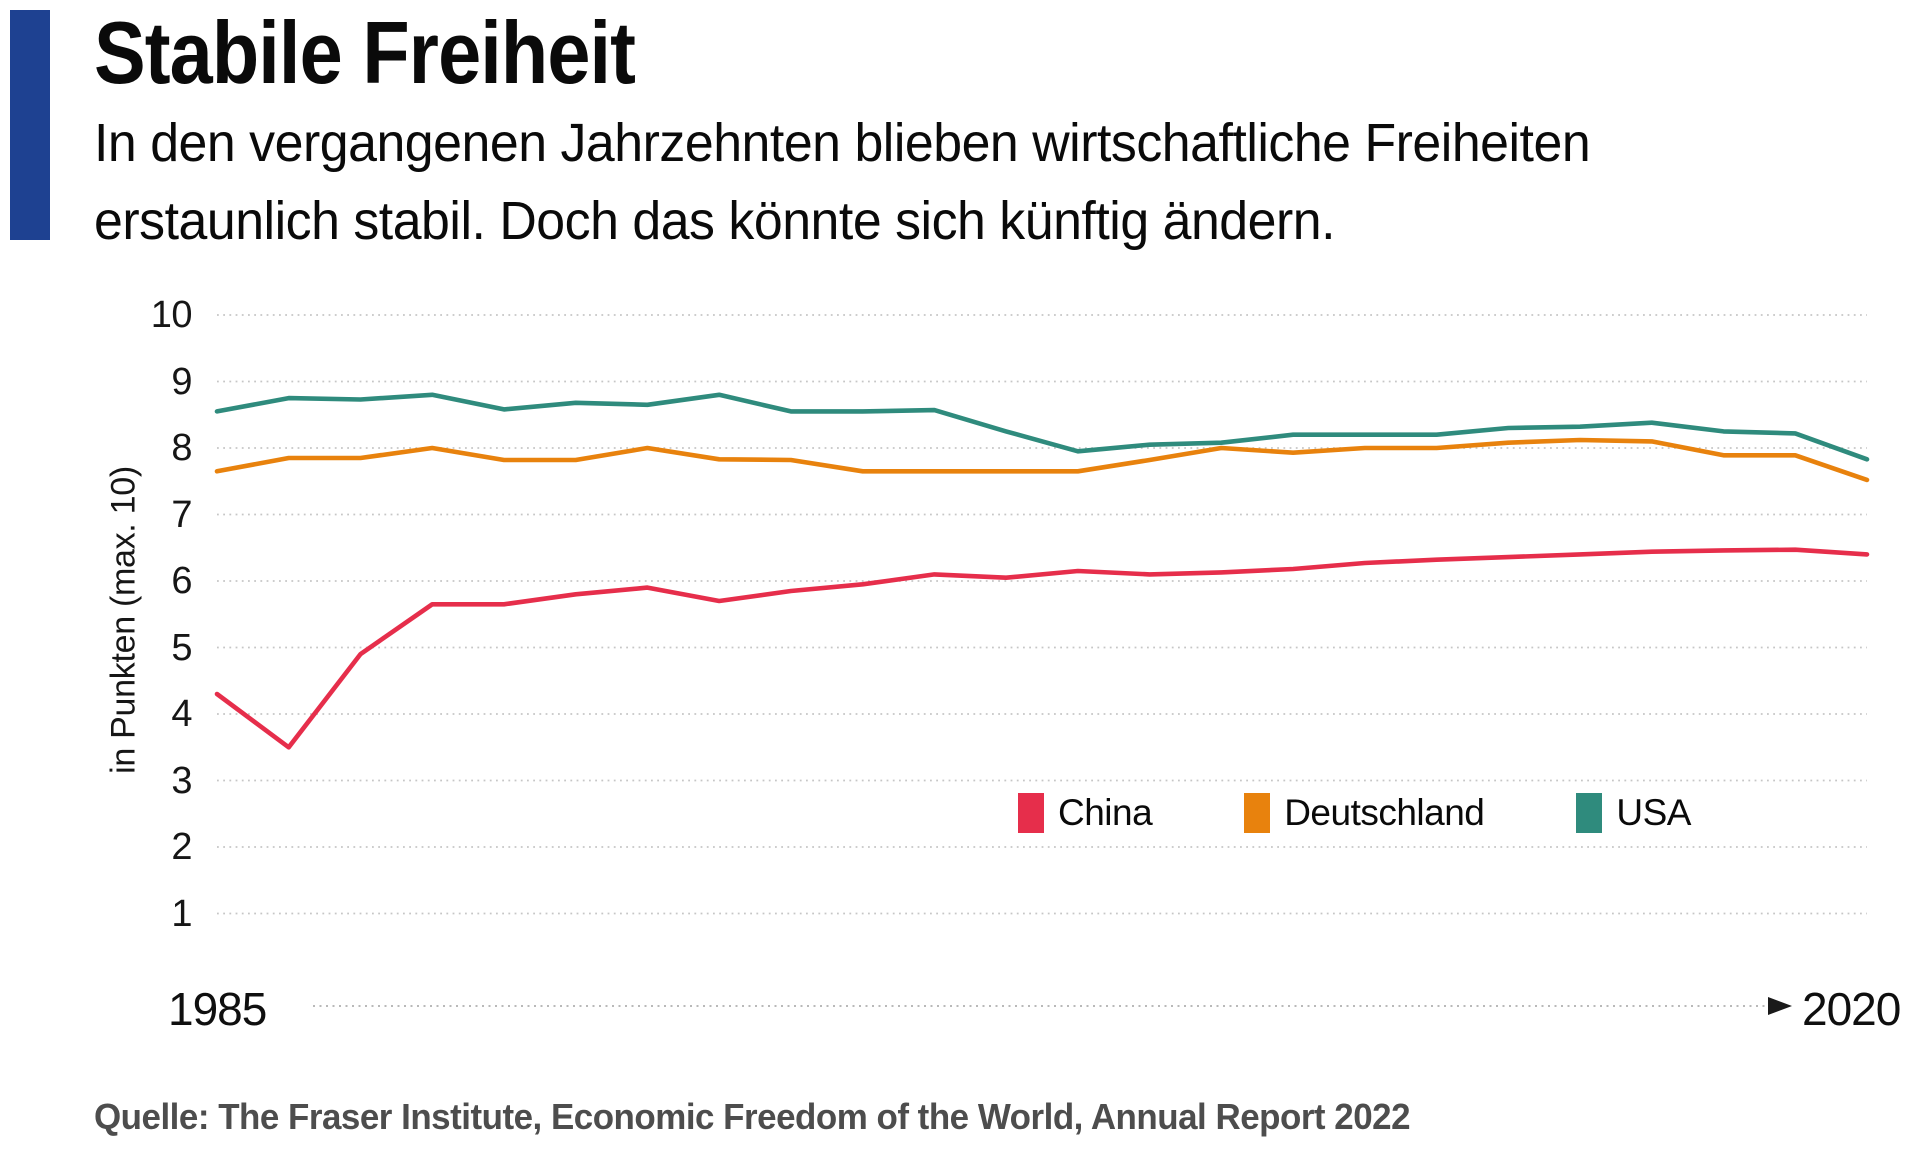 This screenshot has width=1920, height=1160. What do you see at coordinates (1653, 812) in the screenshot?
I see `legend-label-usa: USA` at bounding box center [1653, 812].